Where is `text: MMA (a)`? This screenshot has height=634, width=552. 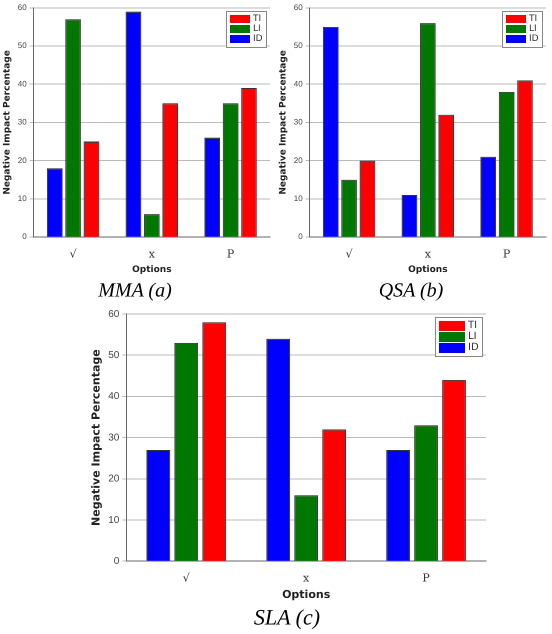 text: MMA (a) is located at coordinates (134, 290).